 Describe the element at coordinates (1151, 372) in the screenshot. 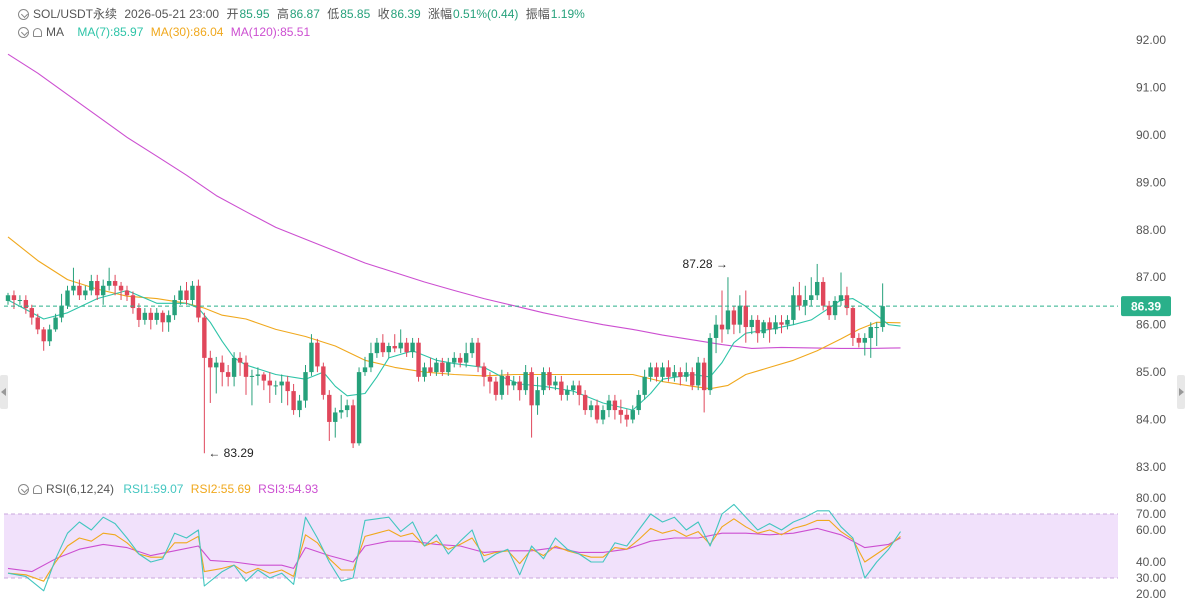

I see `price-tick-label: 85.00` at that location.